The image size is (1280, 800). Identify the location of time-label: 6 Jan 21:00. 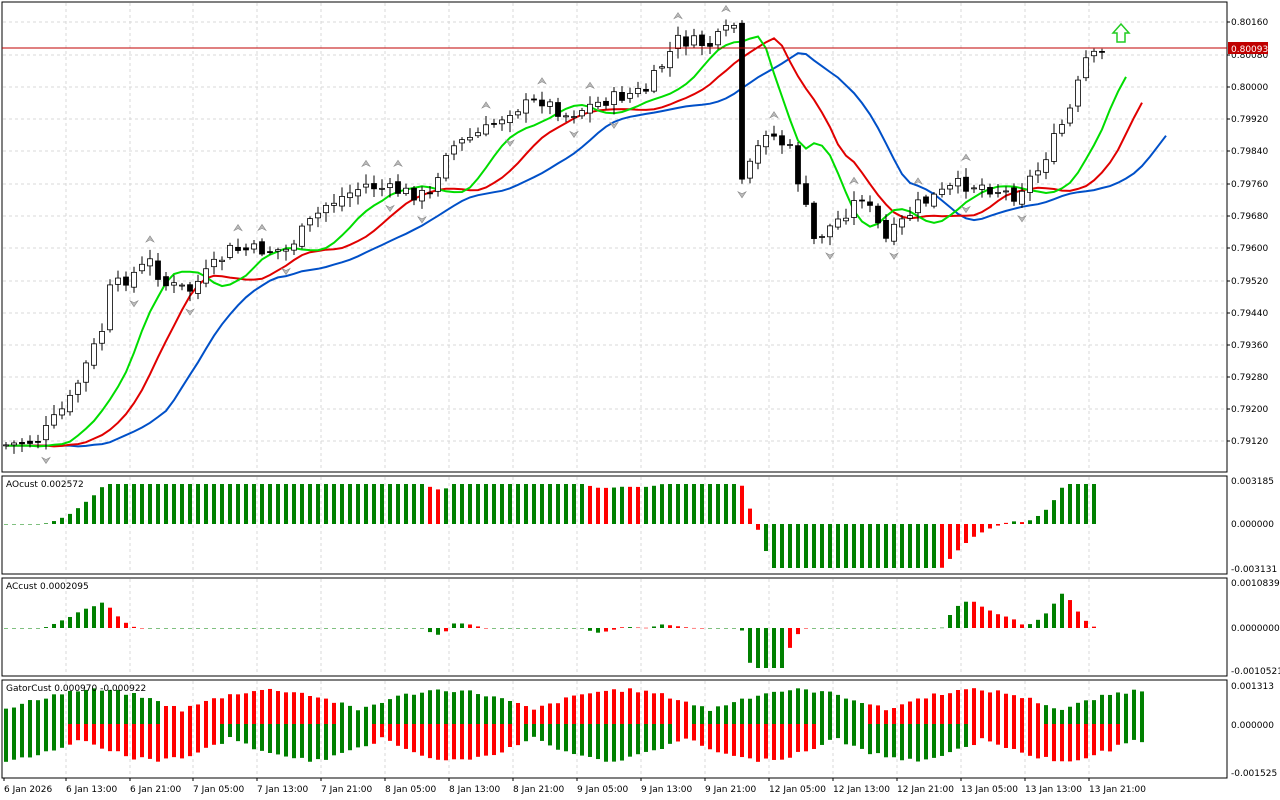
(156, 790).